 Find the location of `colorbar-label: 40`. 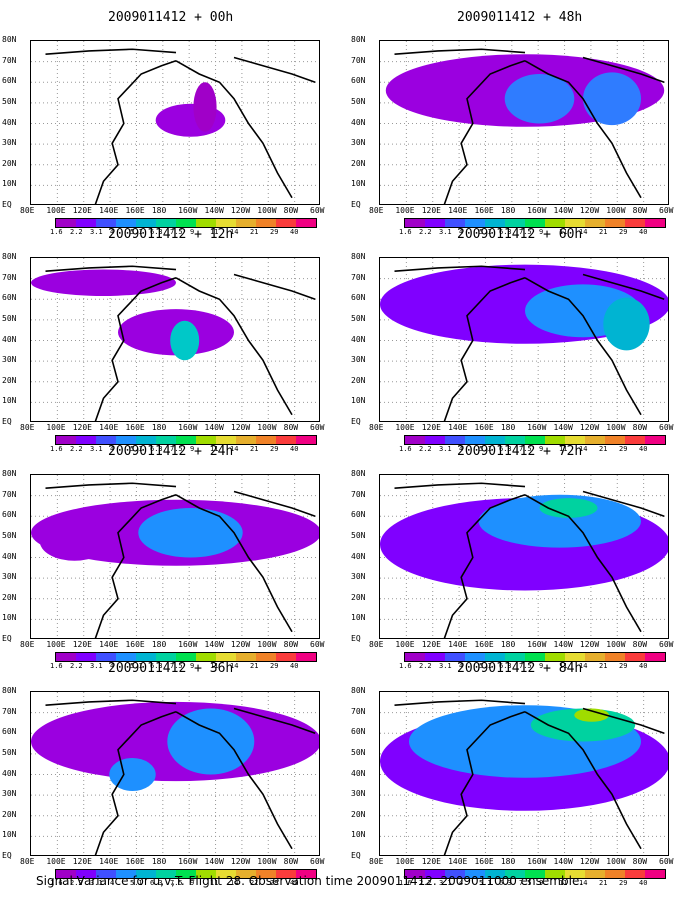

colorbar-label: 40 is located at coordinates (294, 449).